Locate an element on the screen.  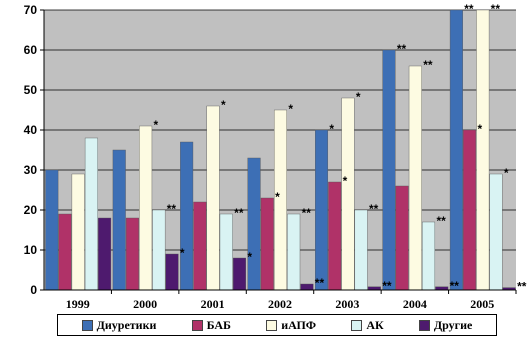
legend-item: БАБ is located at coordinates (211, 325).